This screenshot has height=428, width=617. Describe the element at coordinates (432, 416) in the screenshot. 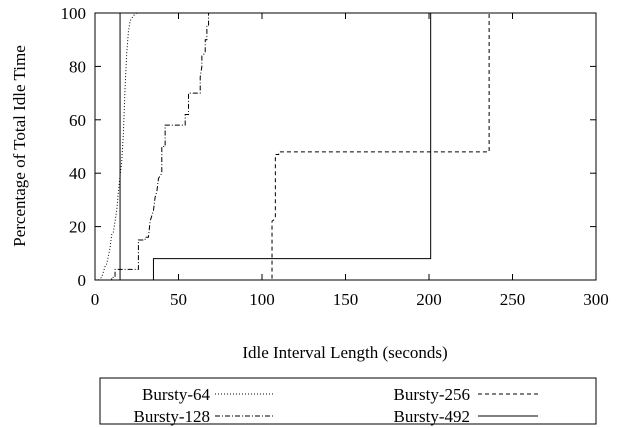

I see `legend-label-bursty-492: Bursty-492` at that location.